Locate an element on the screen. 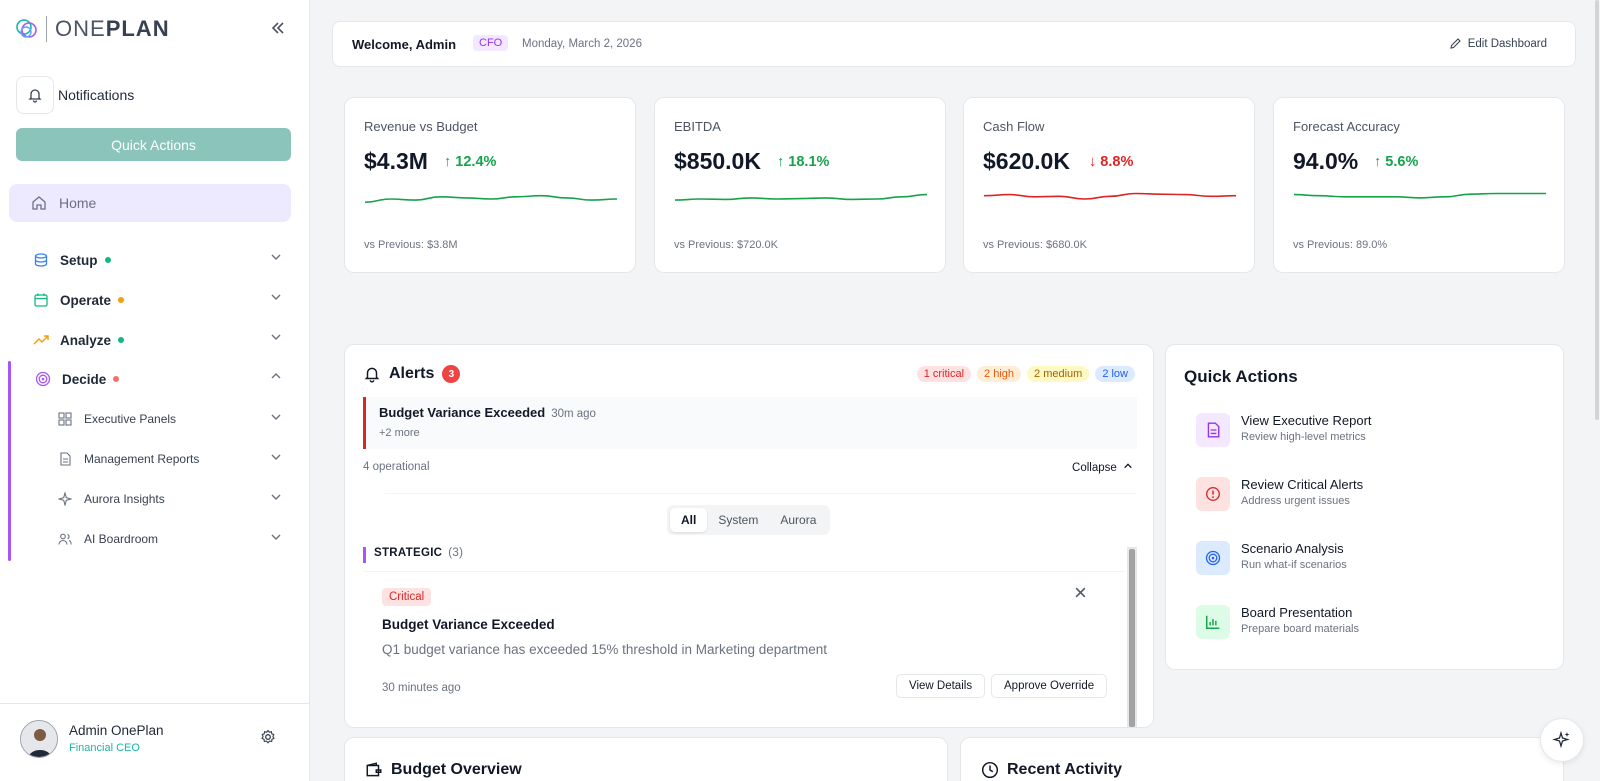 Image resolution: width=1600 pixels, height=781 pixels. sidebar-subitem-management-reports: Management Reports is located at coordinates (169, 459).